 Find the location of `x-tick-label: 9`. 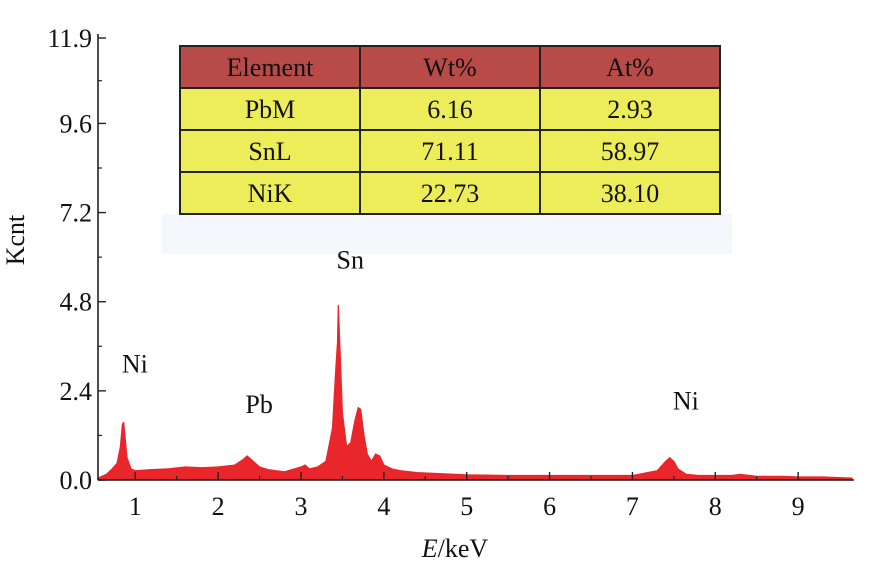

x-tick-label: 9 is located at coordinates (798, 506).